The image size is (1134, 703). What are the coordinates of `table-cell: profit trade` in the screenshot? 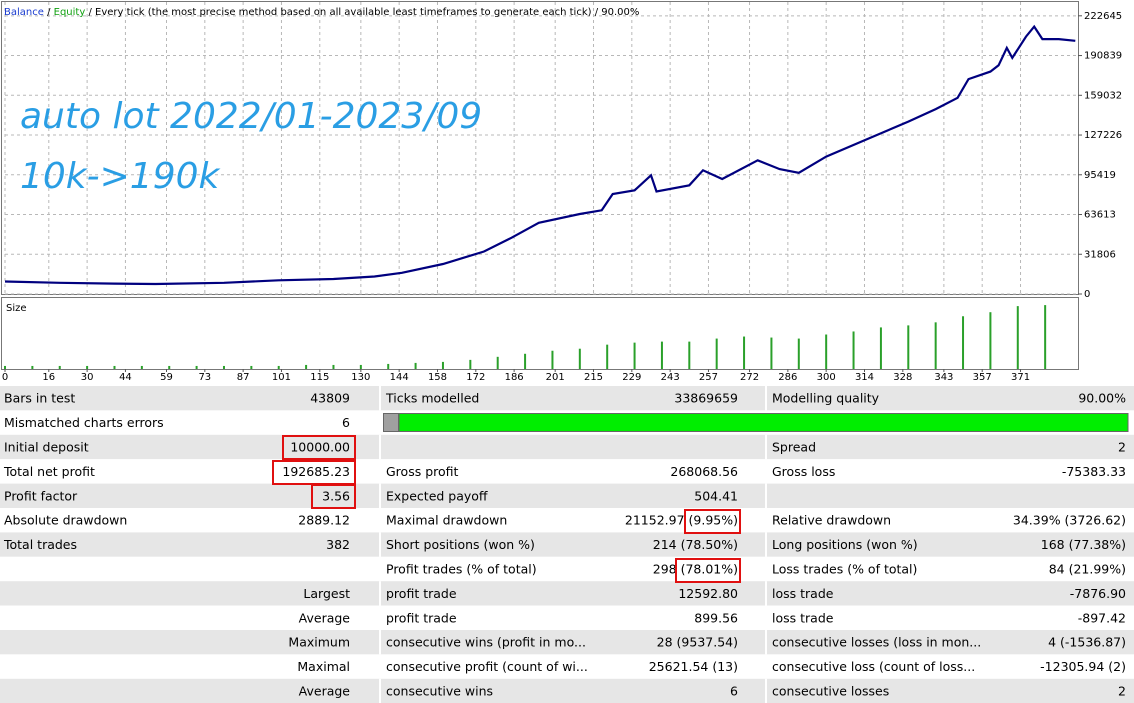 It's located at (421, 593).